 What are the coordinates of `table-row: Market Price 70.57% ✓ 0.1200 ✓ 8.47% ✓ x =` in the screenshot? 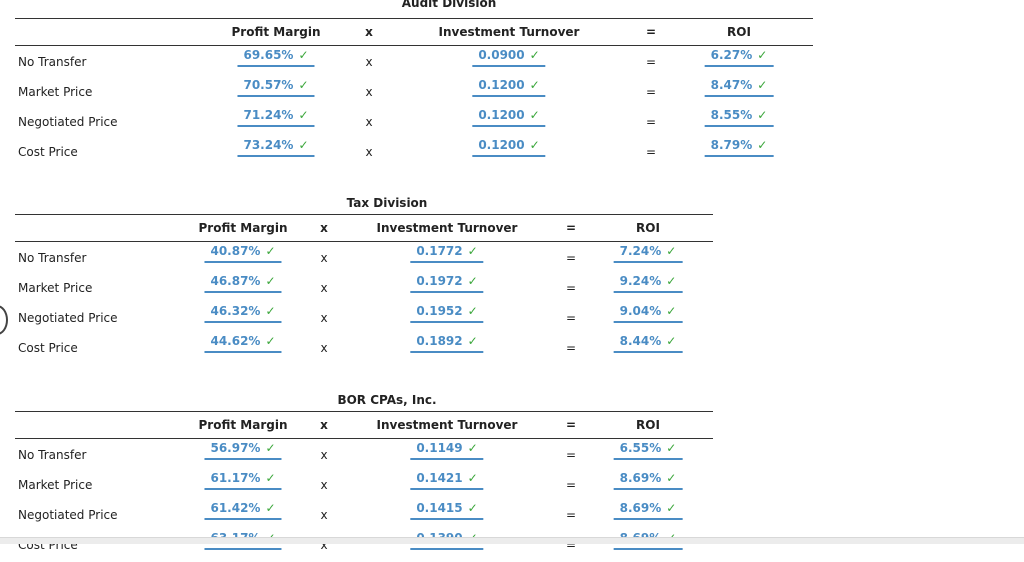 It's located at (414, 93).